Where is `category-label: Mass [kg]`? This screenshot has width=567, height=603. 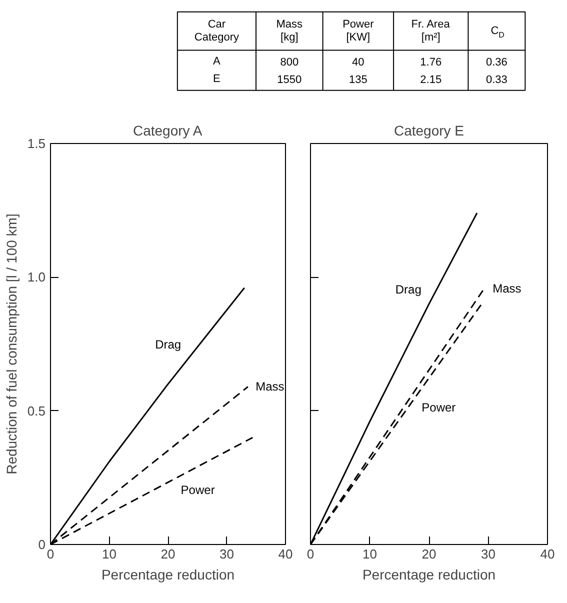
category-label: Mass [kg] is located at coordinates (290, 31).